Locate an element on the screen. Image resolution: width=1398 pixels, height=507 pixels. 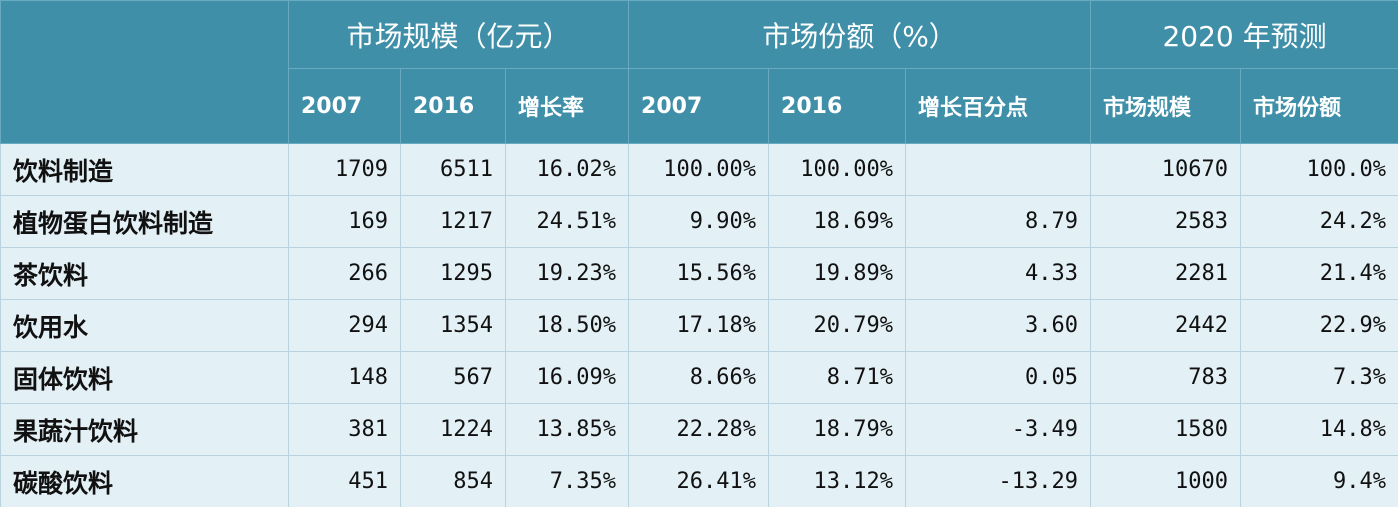
table-cell: 15.56% is located at coordinates (699, 273).